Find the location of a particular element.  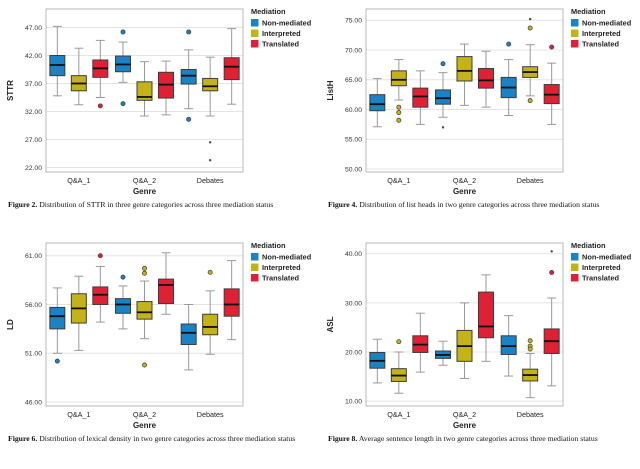

y-tick-label: 20.00 is located at coordinates (353, 352).